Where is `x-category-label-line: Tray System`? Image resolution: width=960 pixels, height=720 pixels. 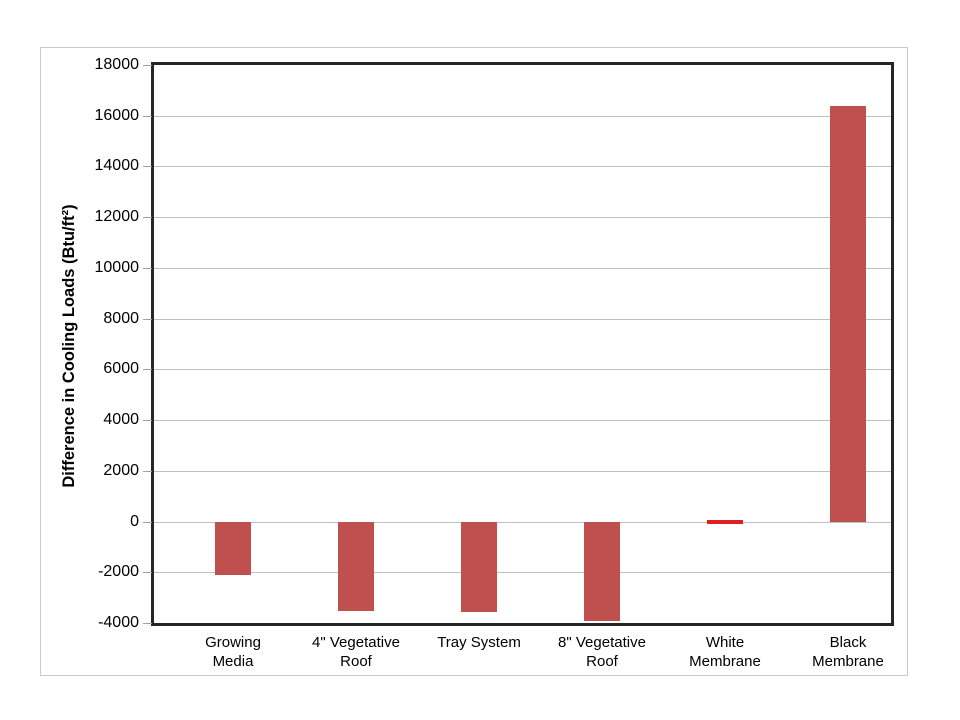 x-category-label-line: Tray System is located at coordinates (479, 642).